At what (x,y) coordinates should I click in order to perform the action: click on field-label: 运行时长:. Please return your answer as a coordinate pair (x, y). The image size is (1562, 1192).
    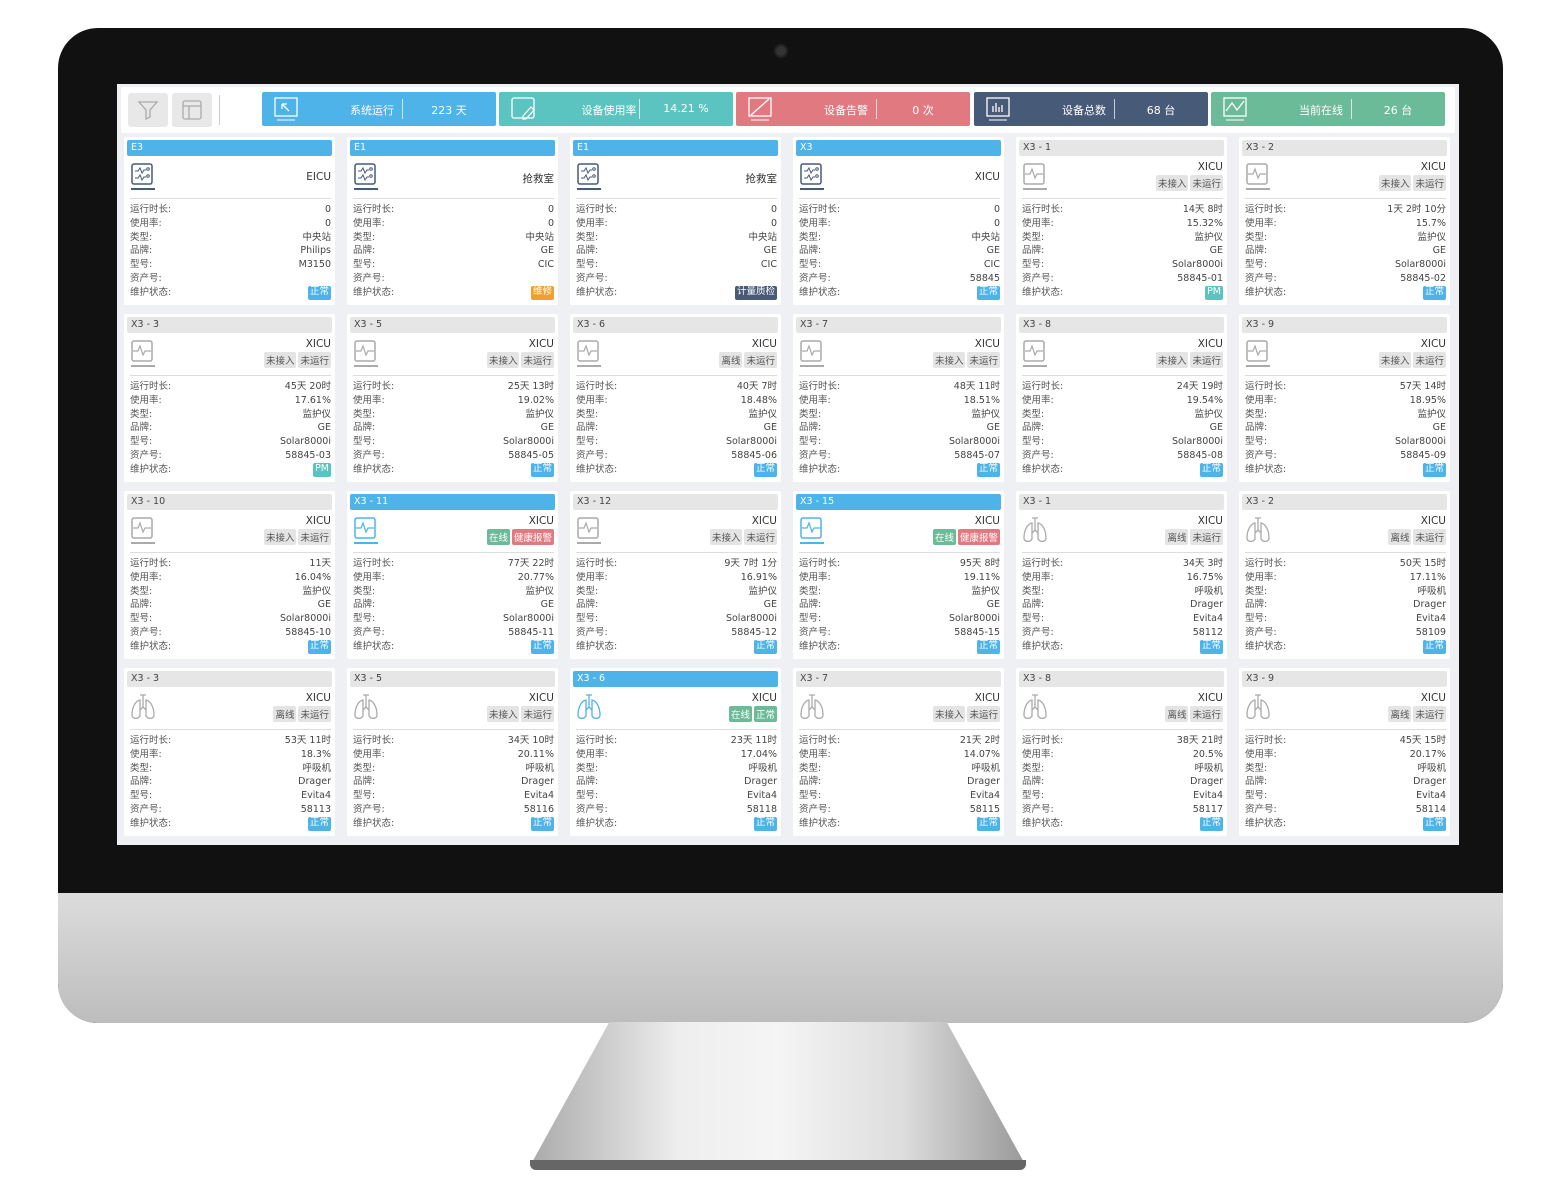
    Looking at the image, I should click on (597, 386).